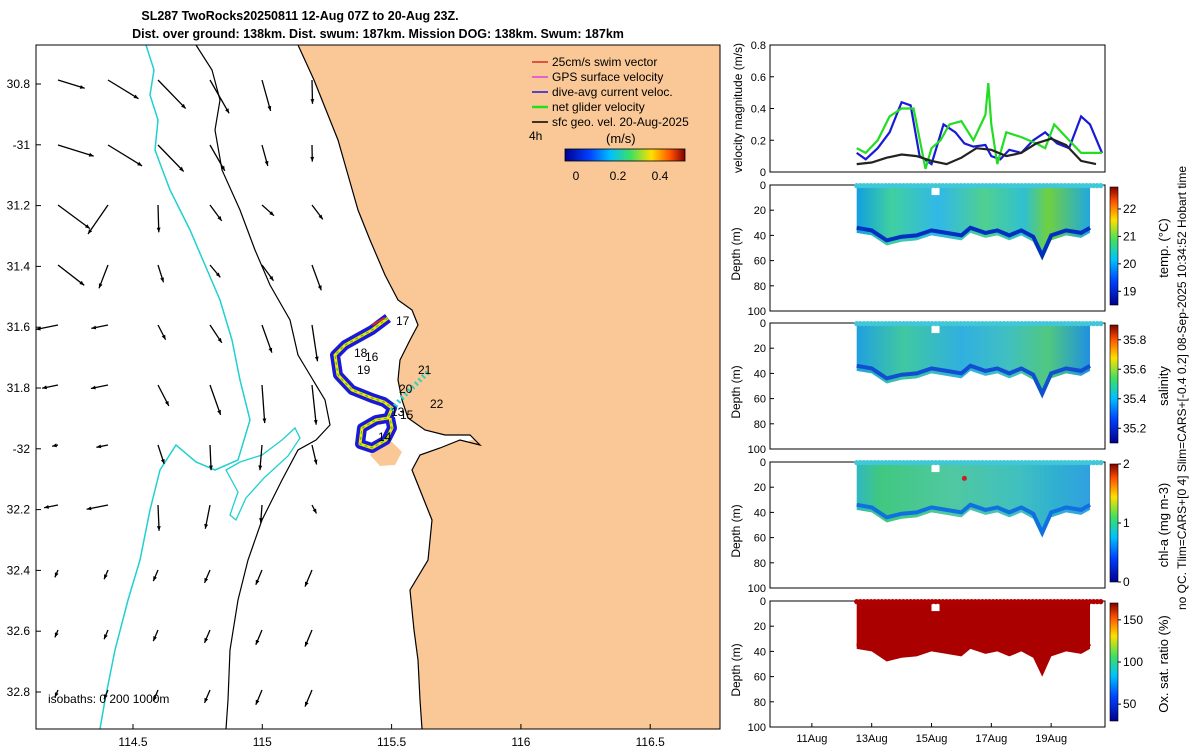 This screenshot has height=750, width=1200. Describe the element at coordinates (1130, 291) in the screenshot. I see `colorbar-tick-label: 19` at that location.